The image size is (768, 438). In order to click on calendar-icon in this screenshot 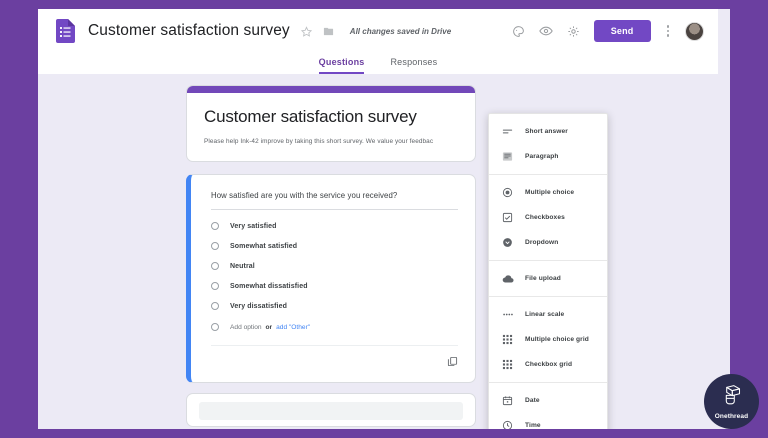, I will do `click(507, 400)`.